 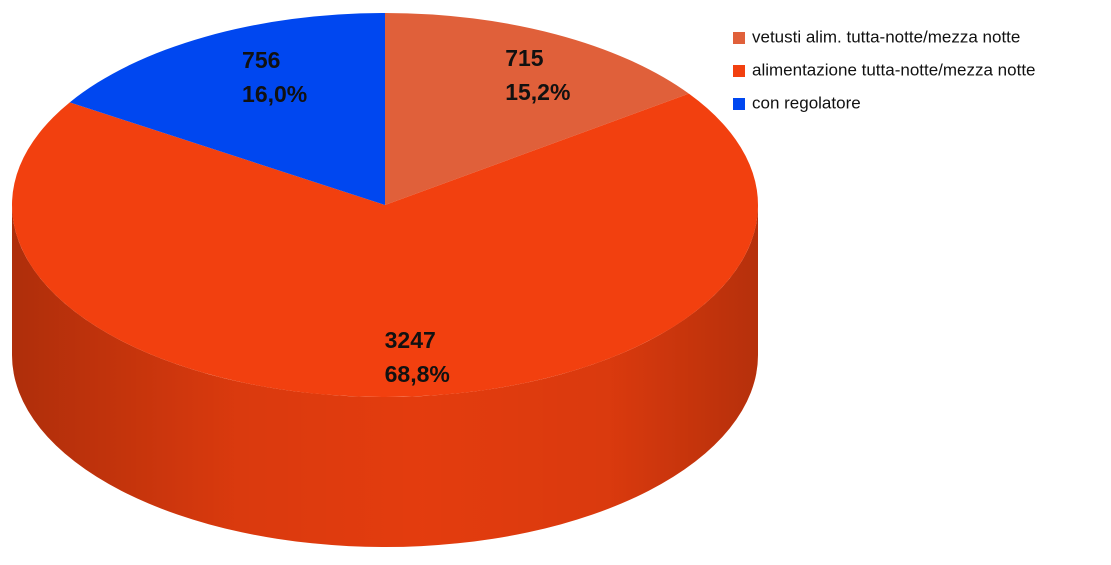 What do you see at coordinates (537, 92) in the screenshot?
I see `percent-label: 15,2%` at bounding box center [537, 92].